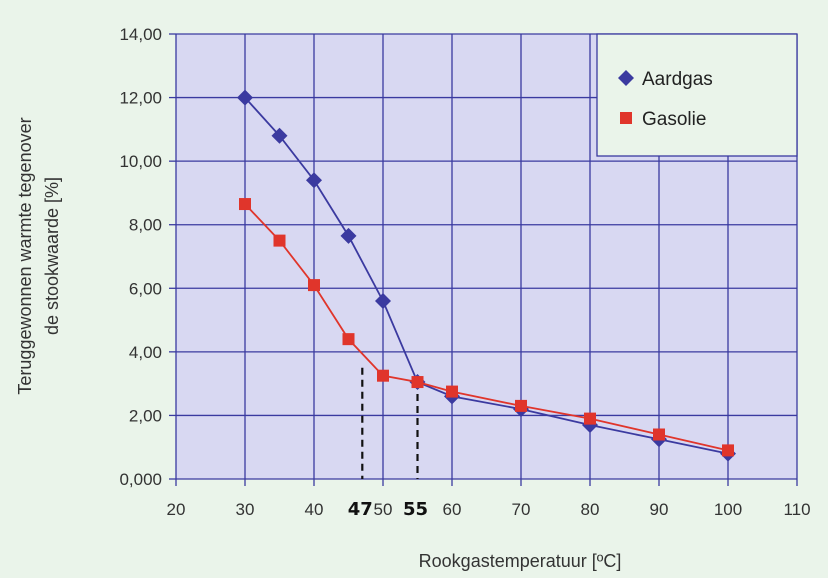 The height and width of the screenshot is (578, 828). I want to click on y-axis-title-line-2: de stookwaarde [%], so click(52, 256).